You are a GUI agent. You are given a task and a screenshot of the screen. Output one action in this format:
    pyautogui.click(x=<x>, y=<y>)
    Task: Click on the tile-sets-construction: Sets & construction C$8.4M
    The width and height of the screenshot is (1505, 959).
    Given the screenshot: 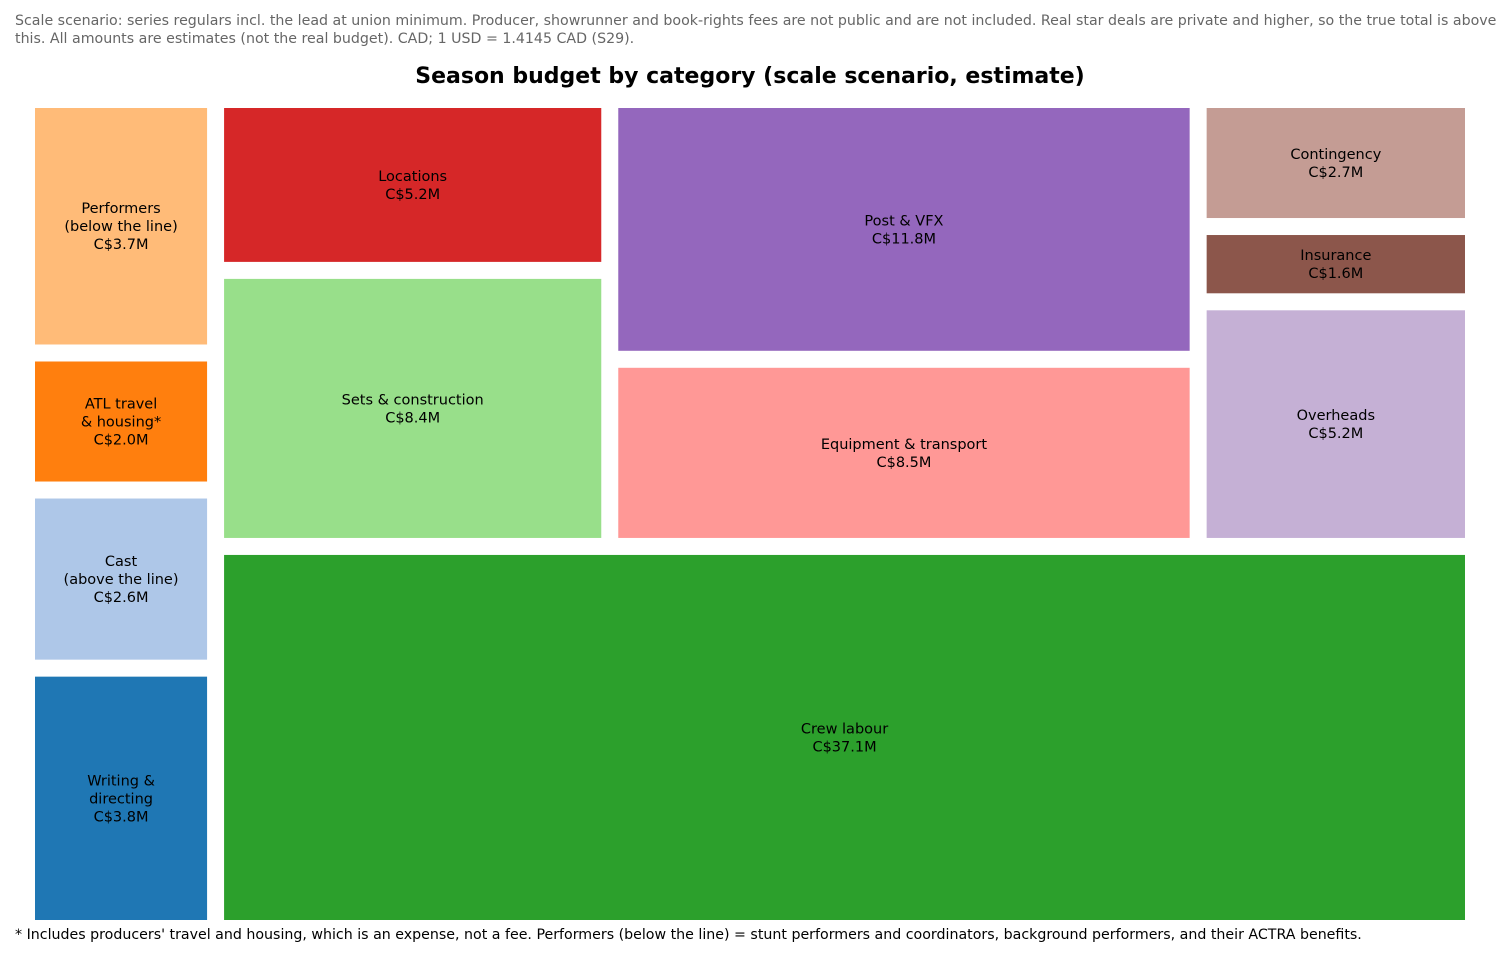 What is the action you would take?
    pyautogui.click(x=413, y=408)
    